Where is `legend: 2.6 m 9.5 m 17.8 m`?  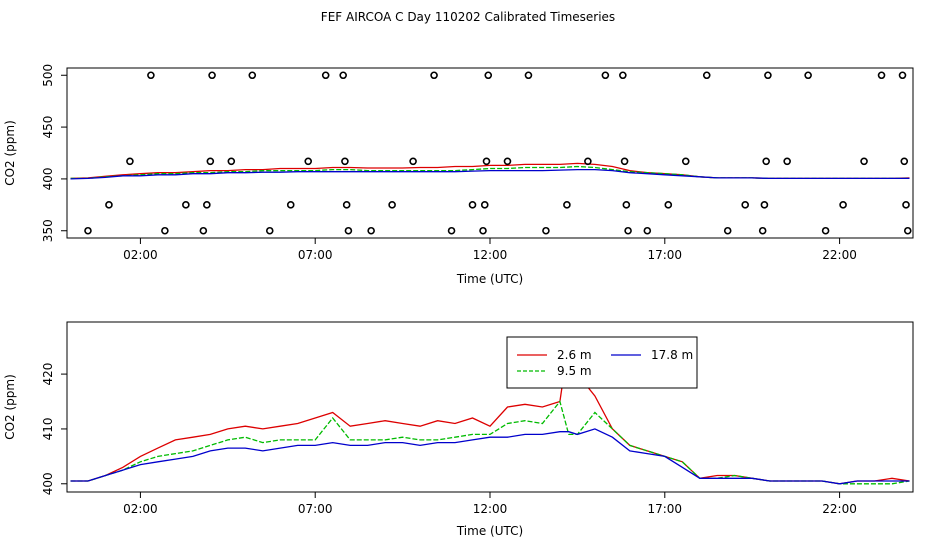
legend: 2.6 m 9.5 m 17.8 m is located at coordinates (602, 362).